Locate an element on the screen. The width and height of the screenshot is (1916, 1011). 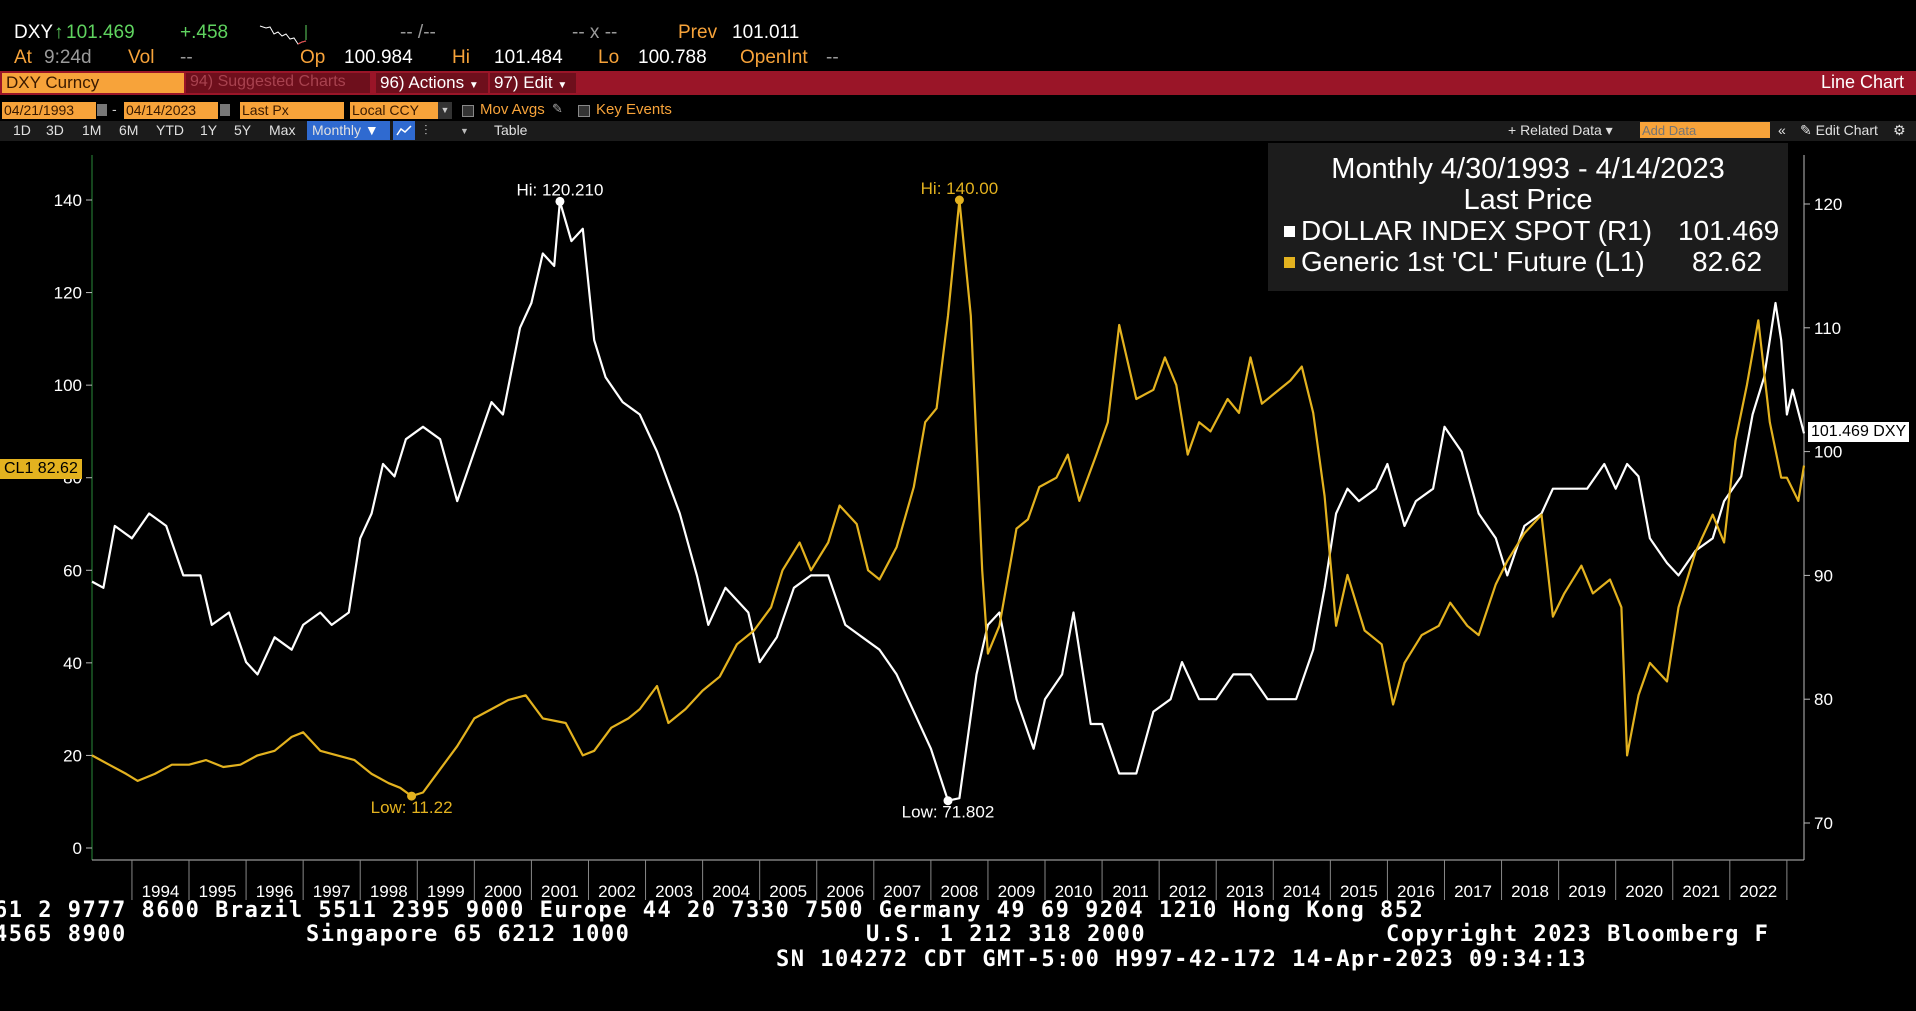
right-tick-label: 90 is located at coordinates (1823, 575).